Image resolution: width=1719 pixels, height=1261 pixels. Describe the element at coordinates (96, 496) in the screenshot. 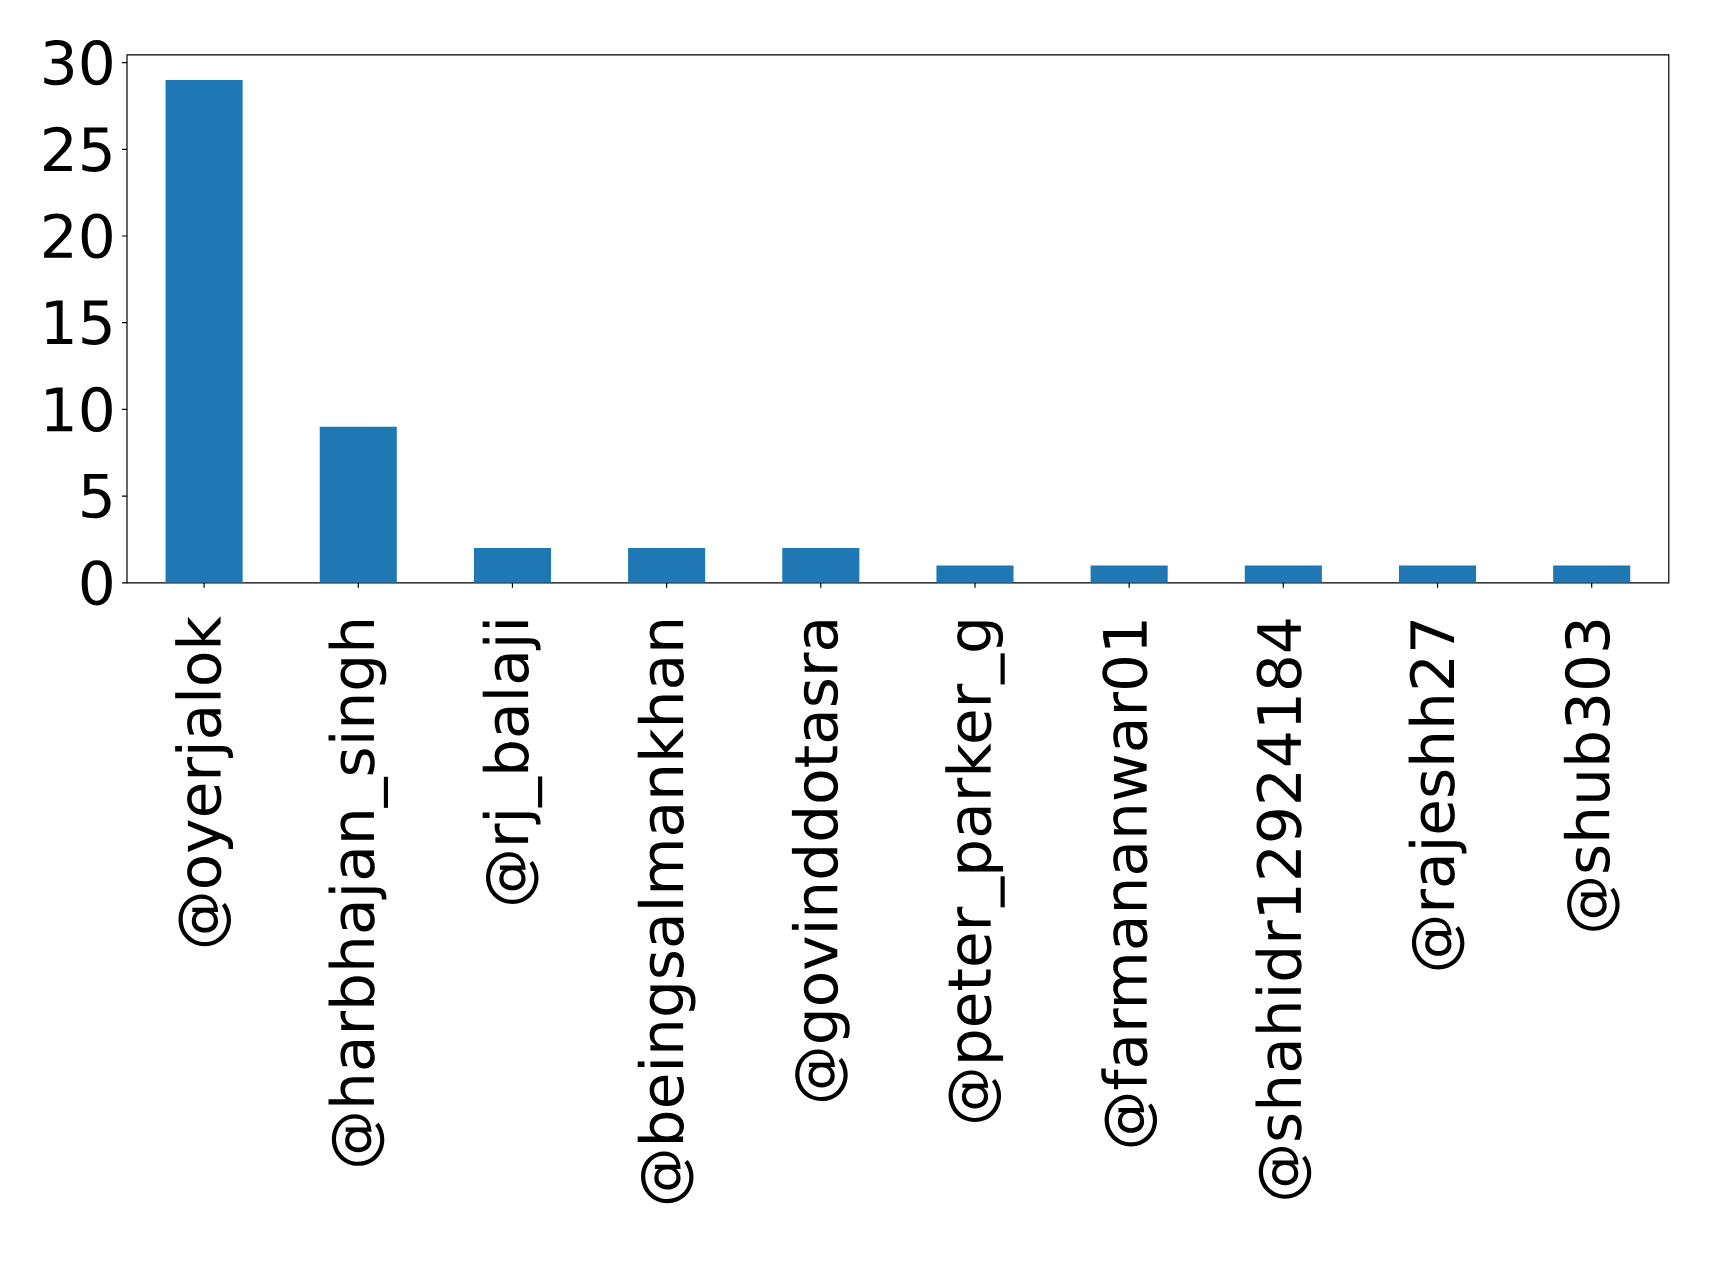

I see `y-tick-label: 5` at that location.